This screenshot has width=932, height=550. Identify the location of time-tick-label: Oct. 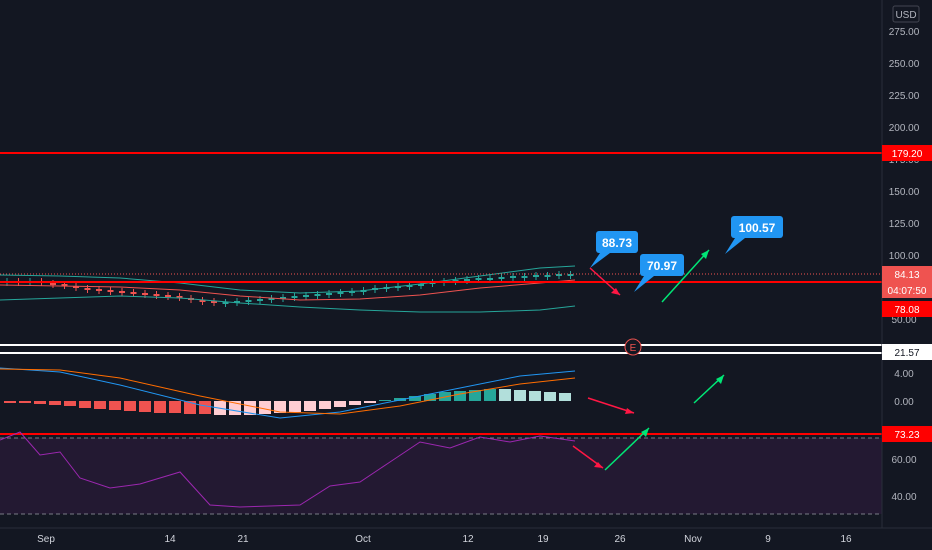
(363, 539).